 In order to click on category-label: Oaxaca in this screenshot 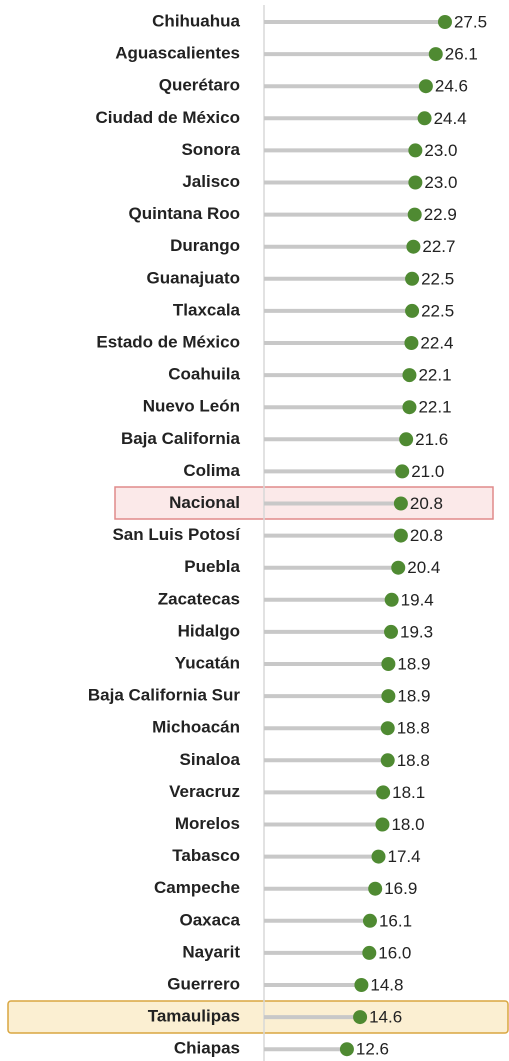, I will do `click(210, 919)`.